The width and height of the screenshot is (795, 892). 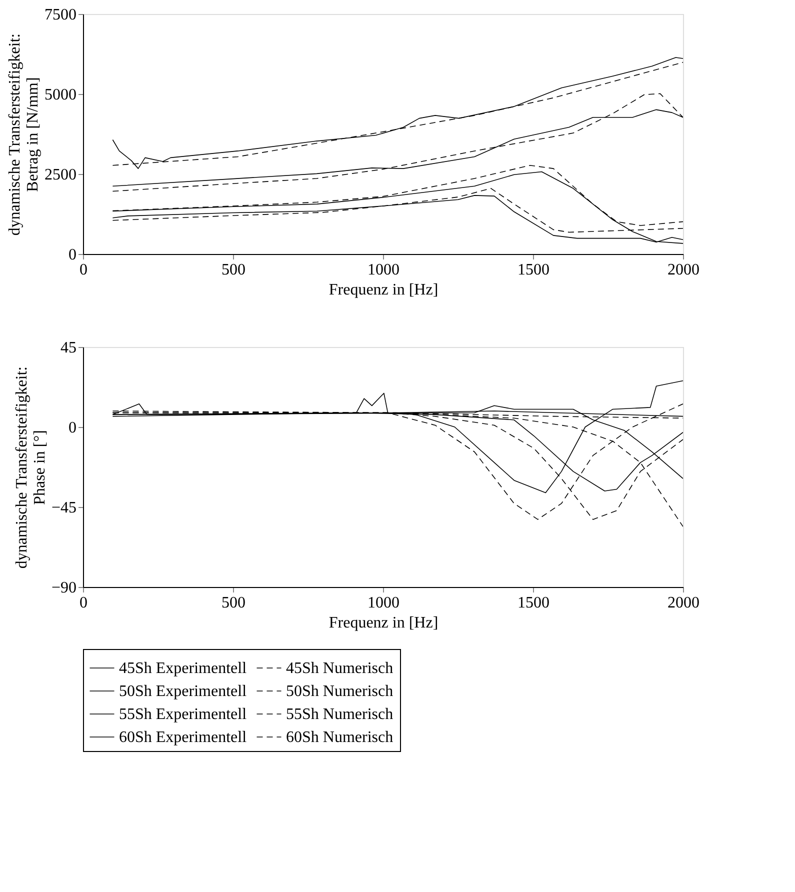 I want to click on y-tick-label: 5000, so click(x=60, y=95).